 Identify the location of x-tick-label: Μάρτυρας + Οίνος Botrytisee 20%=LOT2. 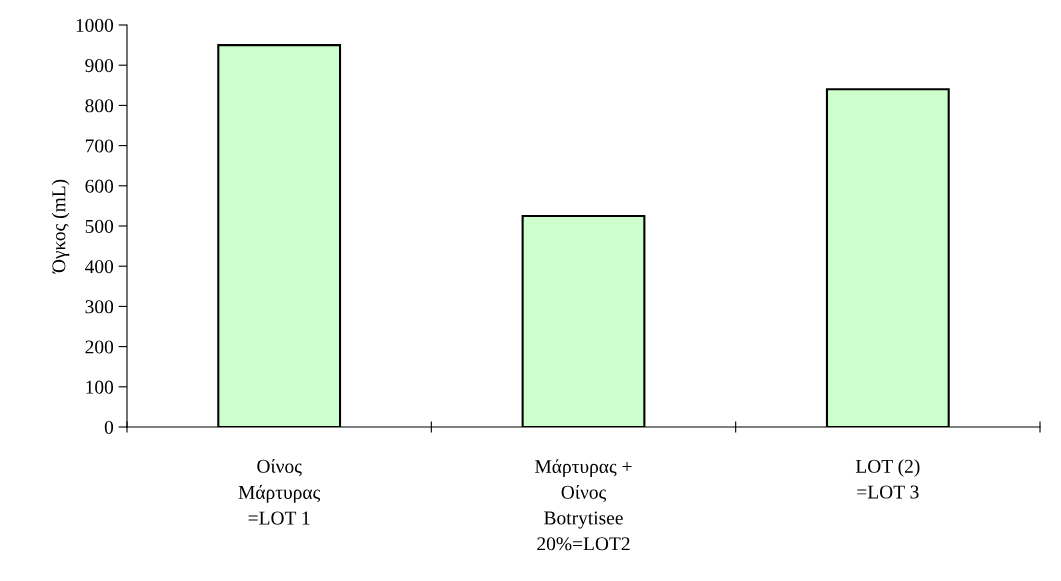
(583, 505).